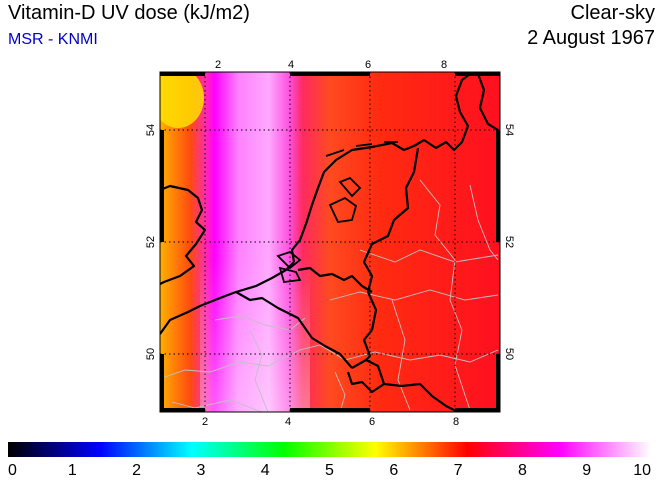 The image size is (665, 480). I want to click on map-title: Vitamin-D UV dose (kJ/m2), so click(129, 13).